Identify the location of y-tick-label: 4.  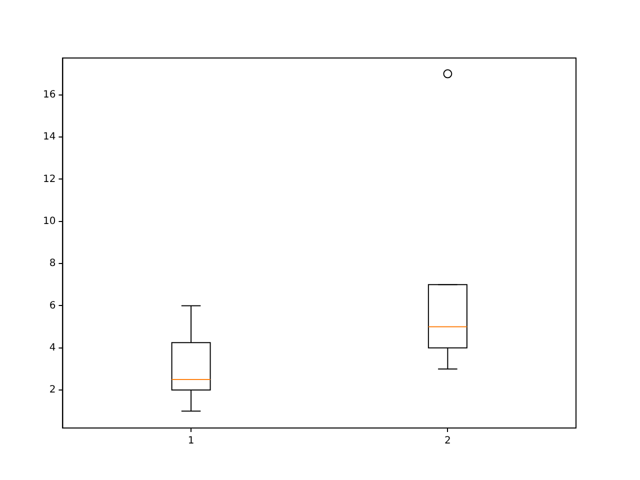
(52, 348).